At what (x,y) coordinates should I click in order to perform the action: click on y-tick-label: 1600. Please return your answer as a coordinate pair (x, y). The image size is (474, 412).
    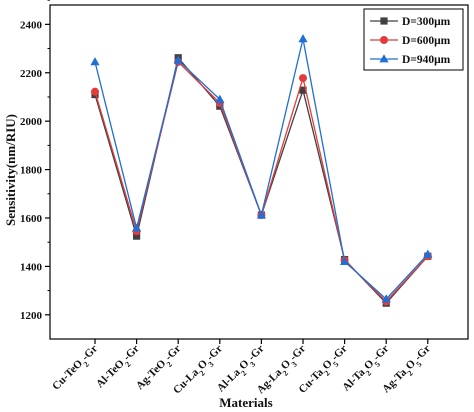
    Looking at the image, I should click on (31, 219).